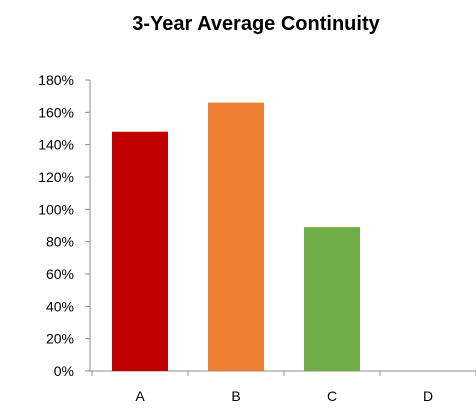 This screenshot has height=409, width=476. What do you see at coordinates (56, 209) in the screenshot?
I see `y-tick-label: 100%` at bounding box center [56, 209].